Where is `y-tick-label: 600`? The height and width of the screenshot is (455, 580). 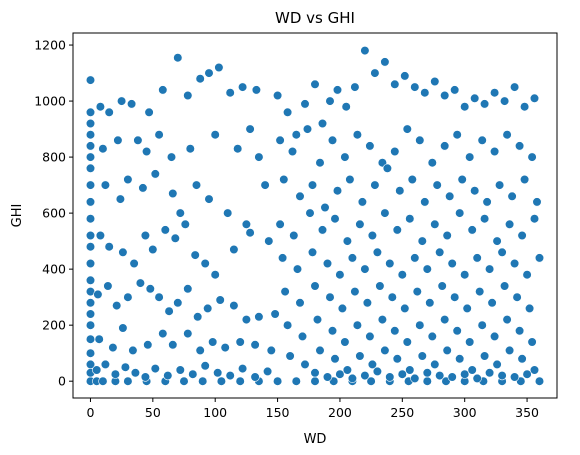 y-tick-label: 600 is located at coordinates (54, 213).